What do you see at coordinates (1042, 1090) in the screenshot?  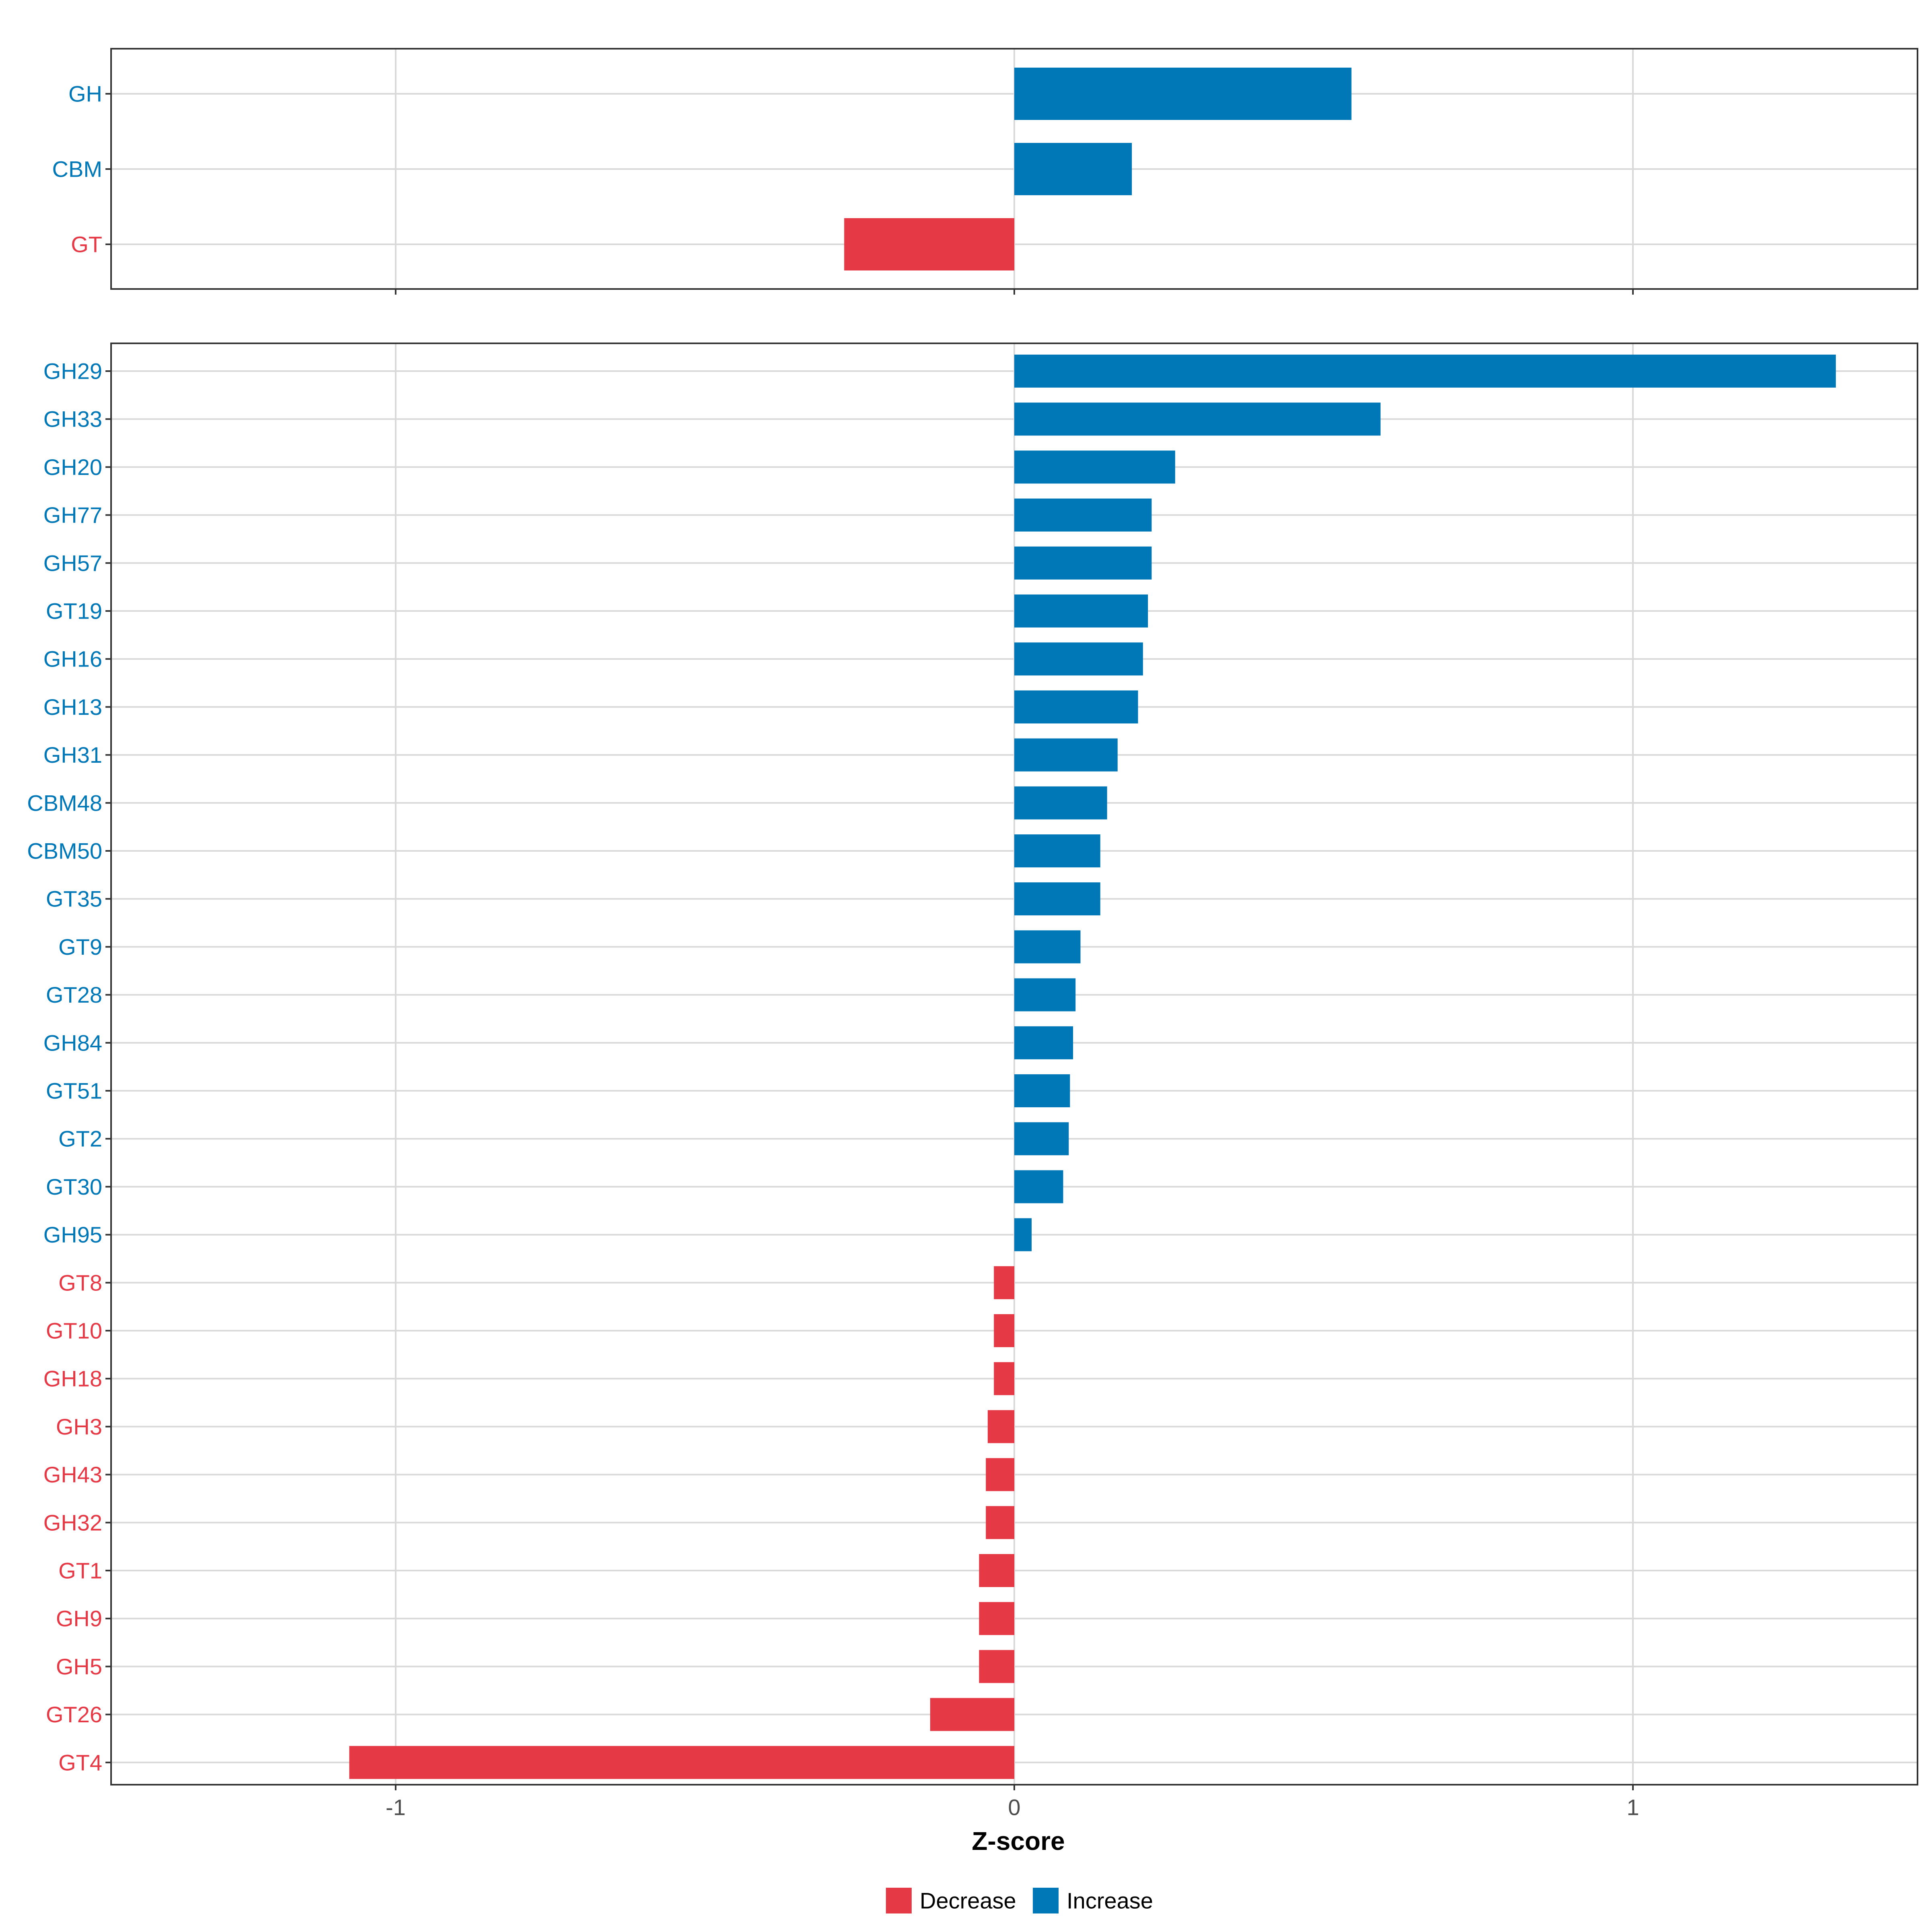 I see `bottom-bar-gt51` at bounding box center [1042, 1090].